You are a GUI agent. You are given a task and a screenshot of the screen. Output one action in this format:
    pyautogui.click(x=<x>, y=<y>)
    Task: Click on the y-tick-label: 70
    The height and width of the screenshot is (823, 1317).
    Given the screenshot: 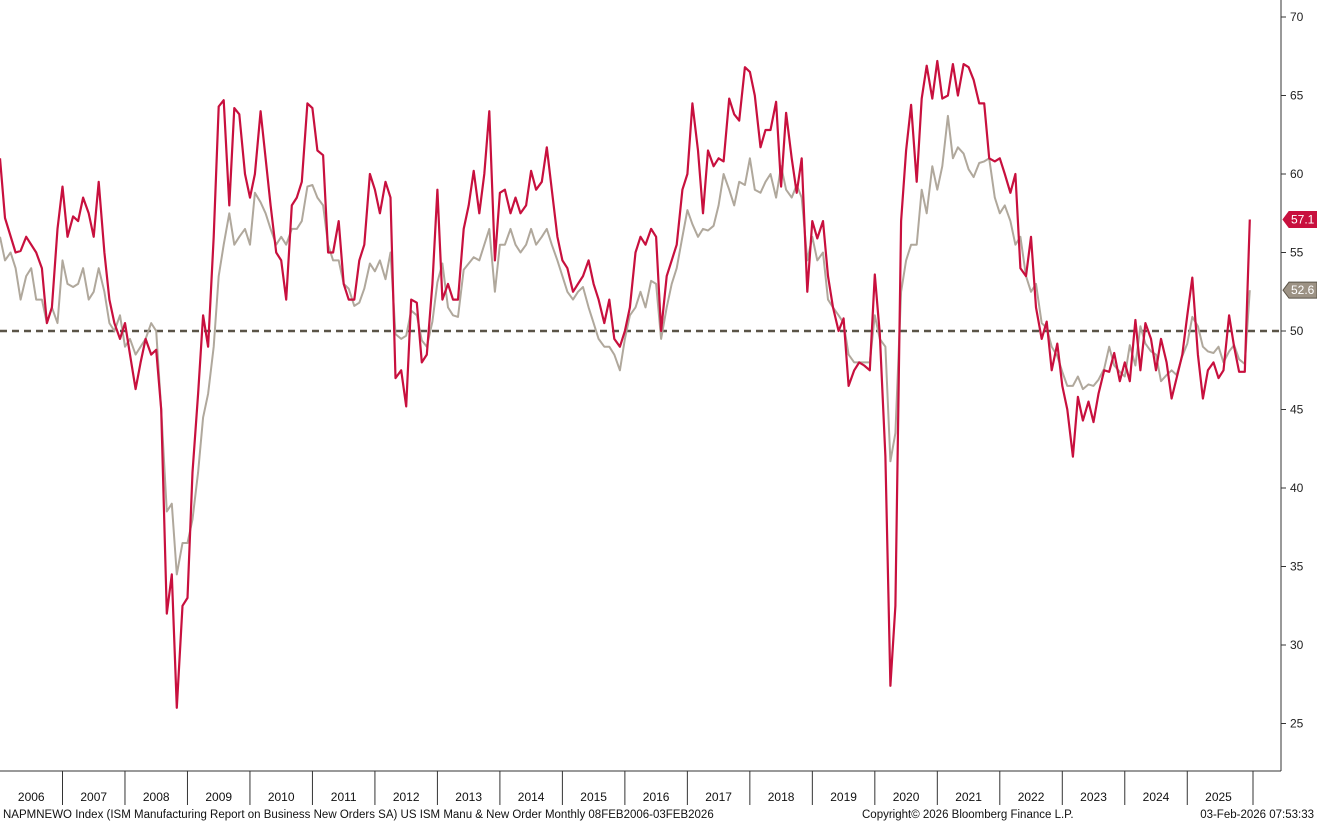 What is the action you would take?
    pyautogui.click(x=1297, y=17)
    